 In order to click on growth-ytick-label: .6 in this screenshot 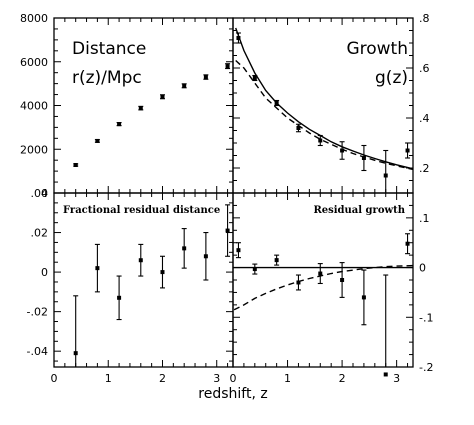, I will do `click(424, 68)`.